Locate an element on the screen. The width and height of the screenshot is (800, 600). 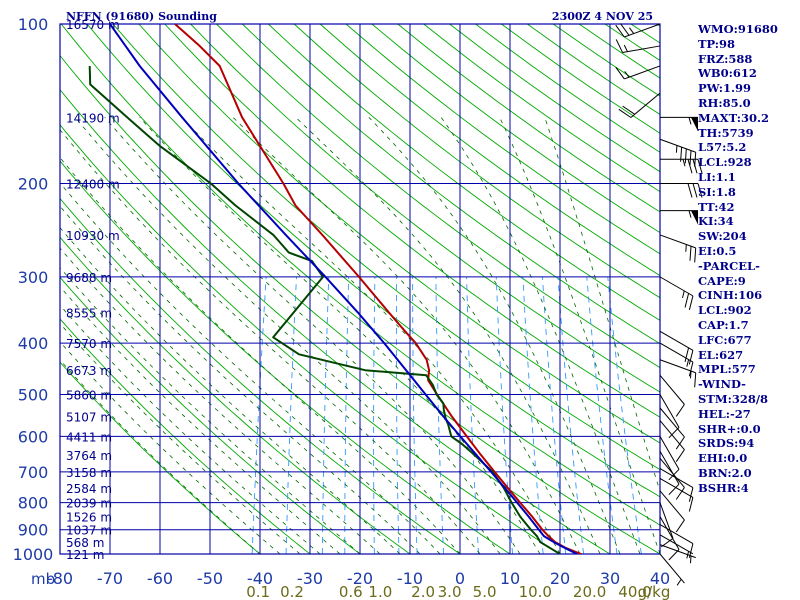
stat-item: SW:204 is located at coordinates (722, 236).